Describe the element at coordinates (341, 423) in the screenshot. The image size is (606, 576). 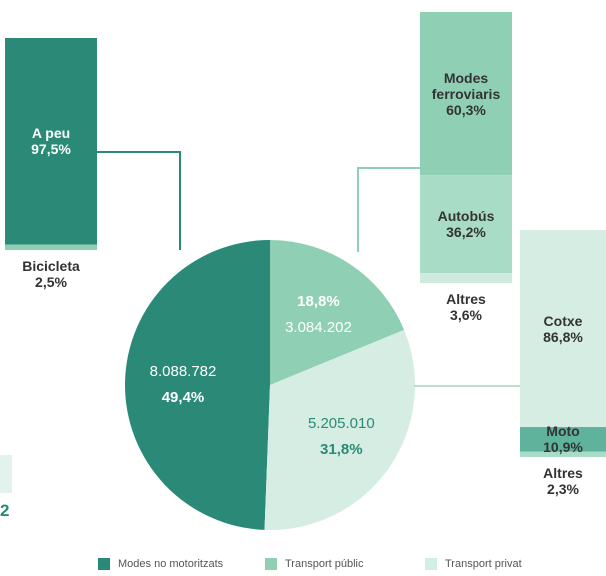
I see `slice-count: 5.205.010` at that location.